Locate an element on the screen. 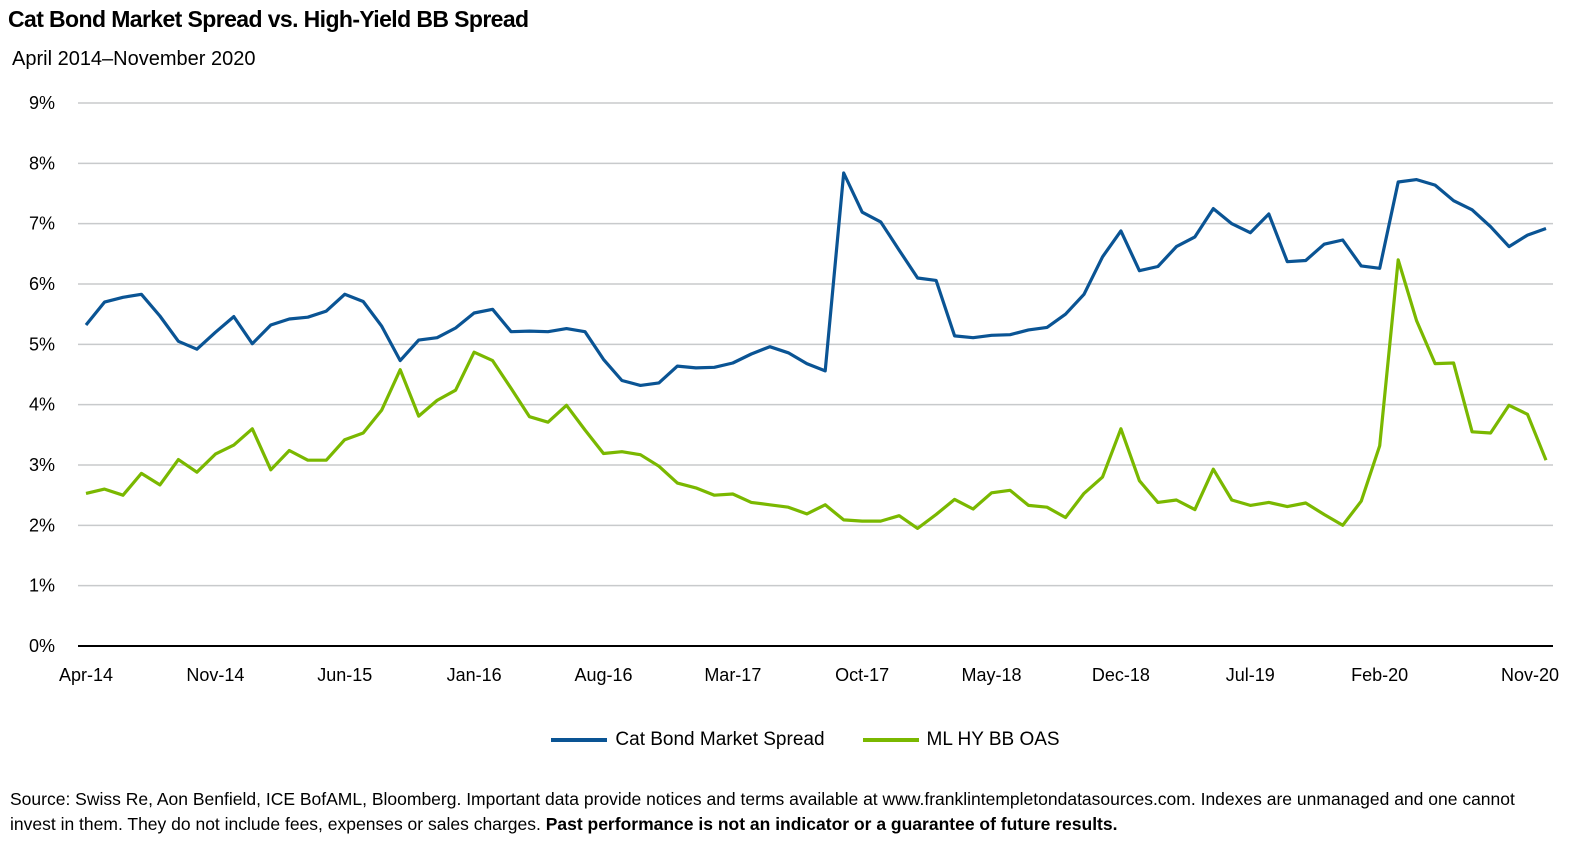  y-tick-label: 2% is located at coordinates (42, 525).